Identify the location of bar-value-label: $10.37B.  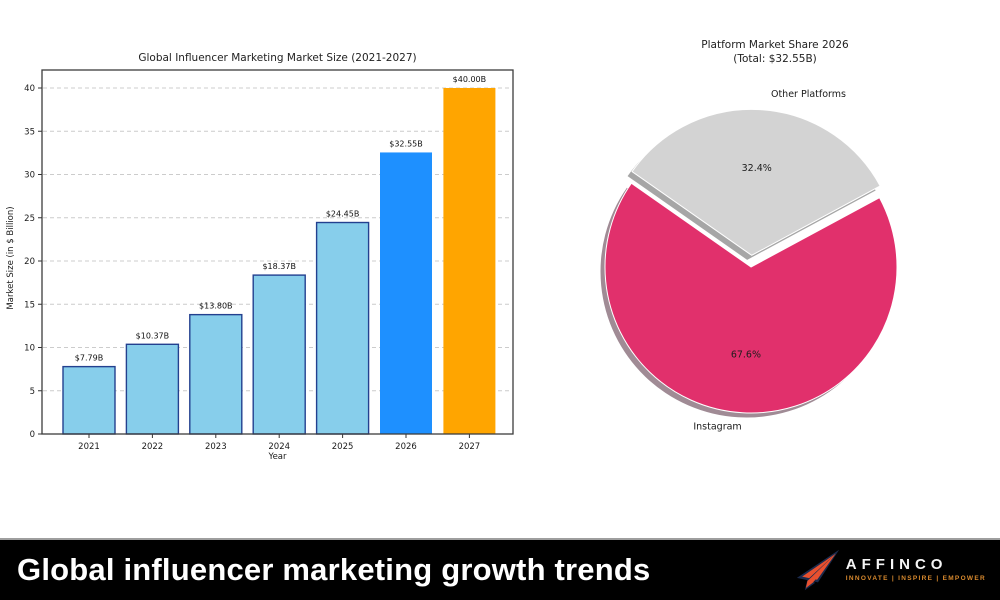
(152, 335).